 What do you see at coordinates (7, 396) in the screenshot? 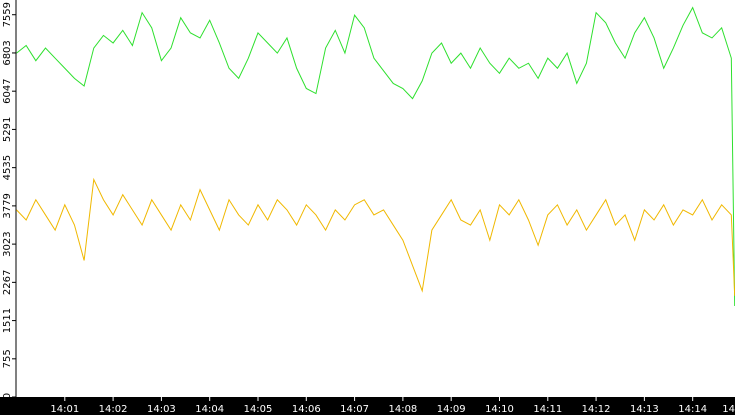
I see `y-tick-label: 0` at bounding box center [7, 396].